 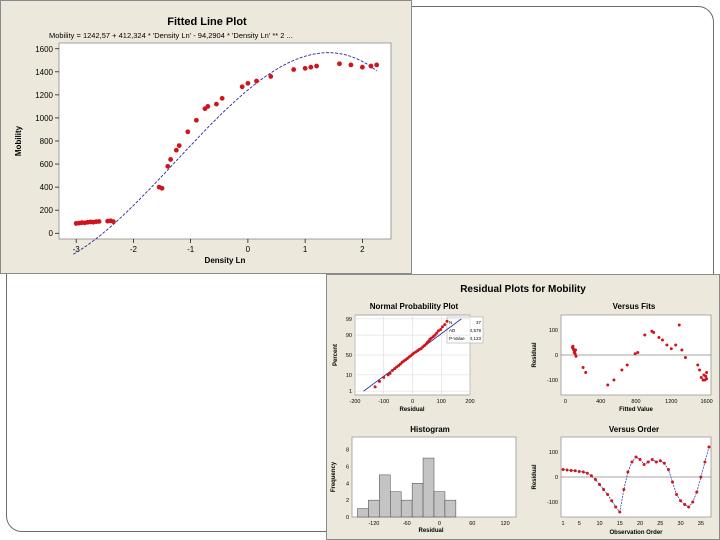 I want to click on fit-ytick-label: 1600, so click(x=44, y=49).